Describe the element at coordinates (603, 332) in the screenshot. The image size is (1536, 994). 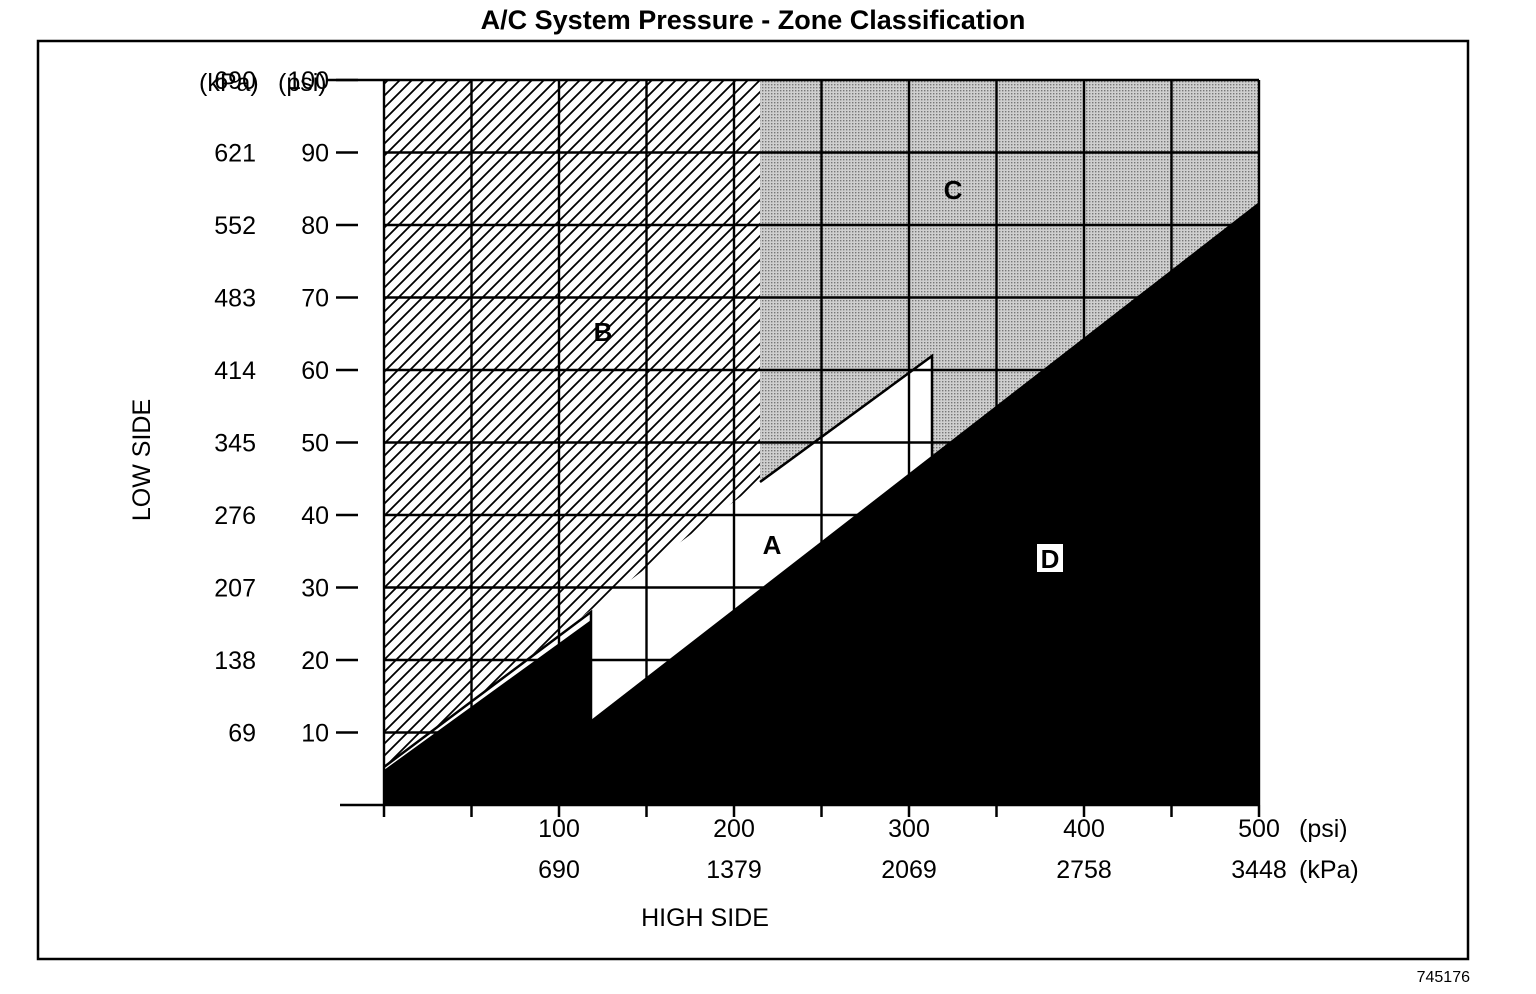
I see `zone-b-label: B` at that location.